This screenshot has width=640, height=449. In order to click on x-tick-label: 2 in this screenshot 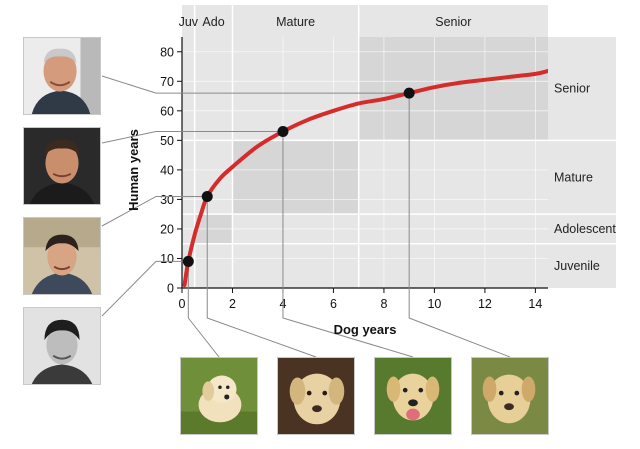, I will do `click(232, 304)`.